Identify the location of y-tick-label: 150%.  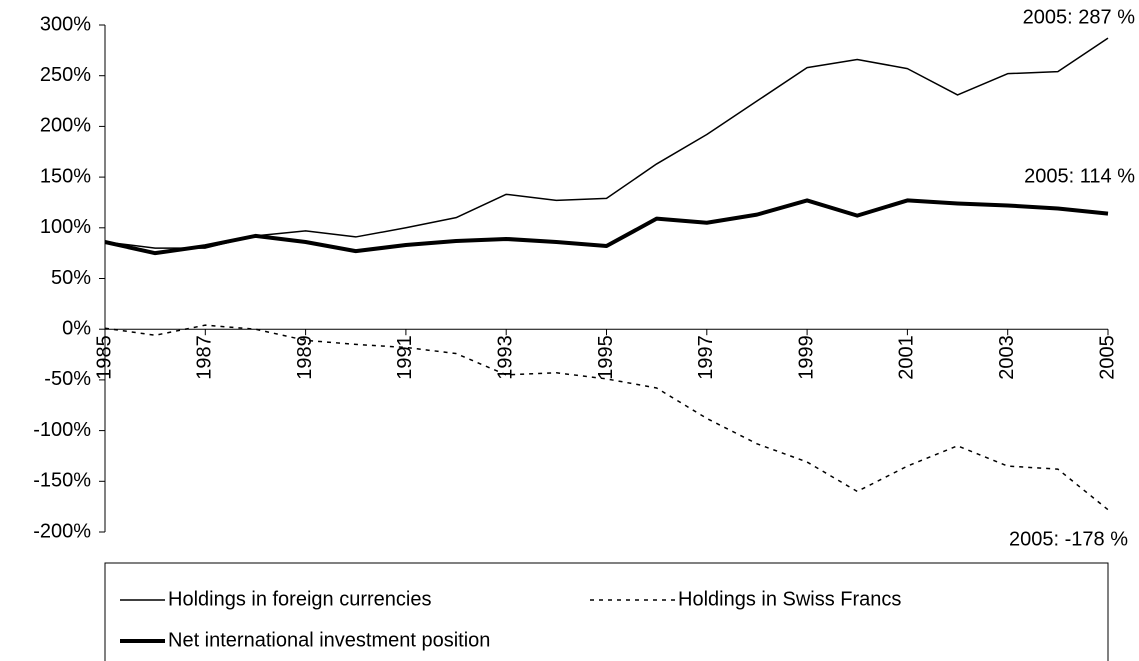
(65, 176).